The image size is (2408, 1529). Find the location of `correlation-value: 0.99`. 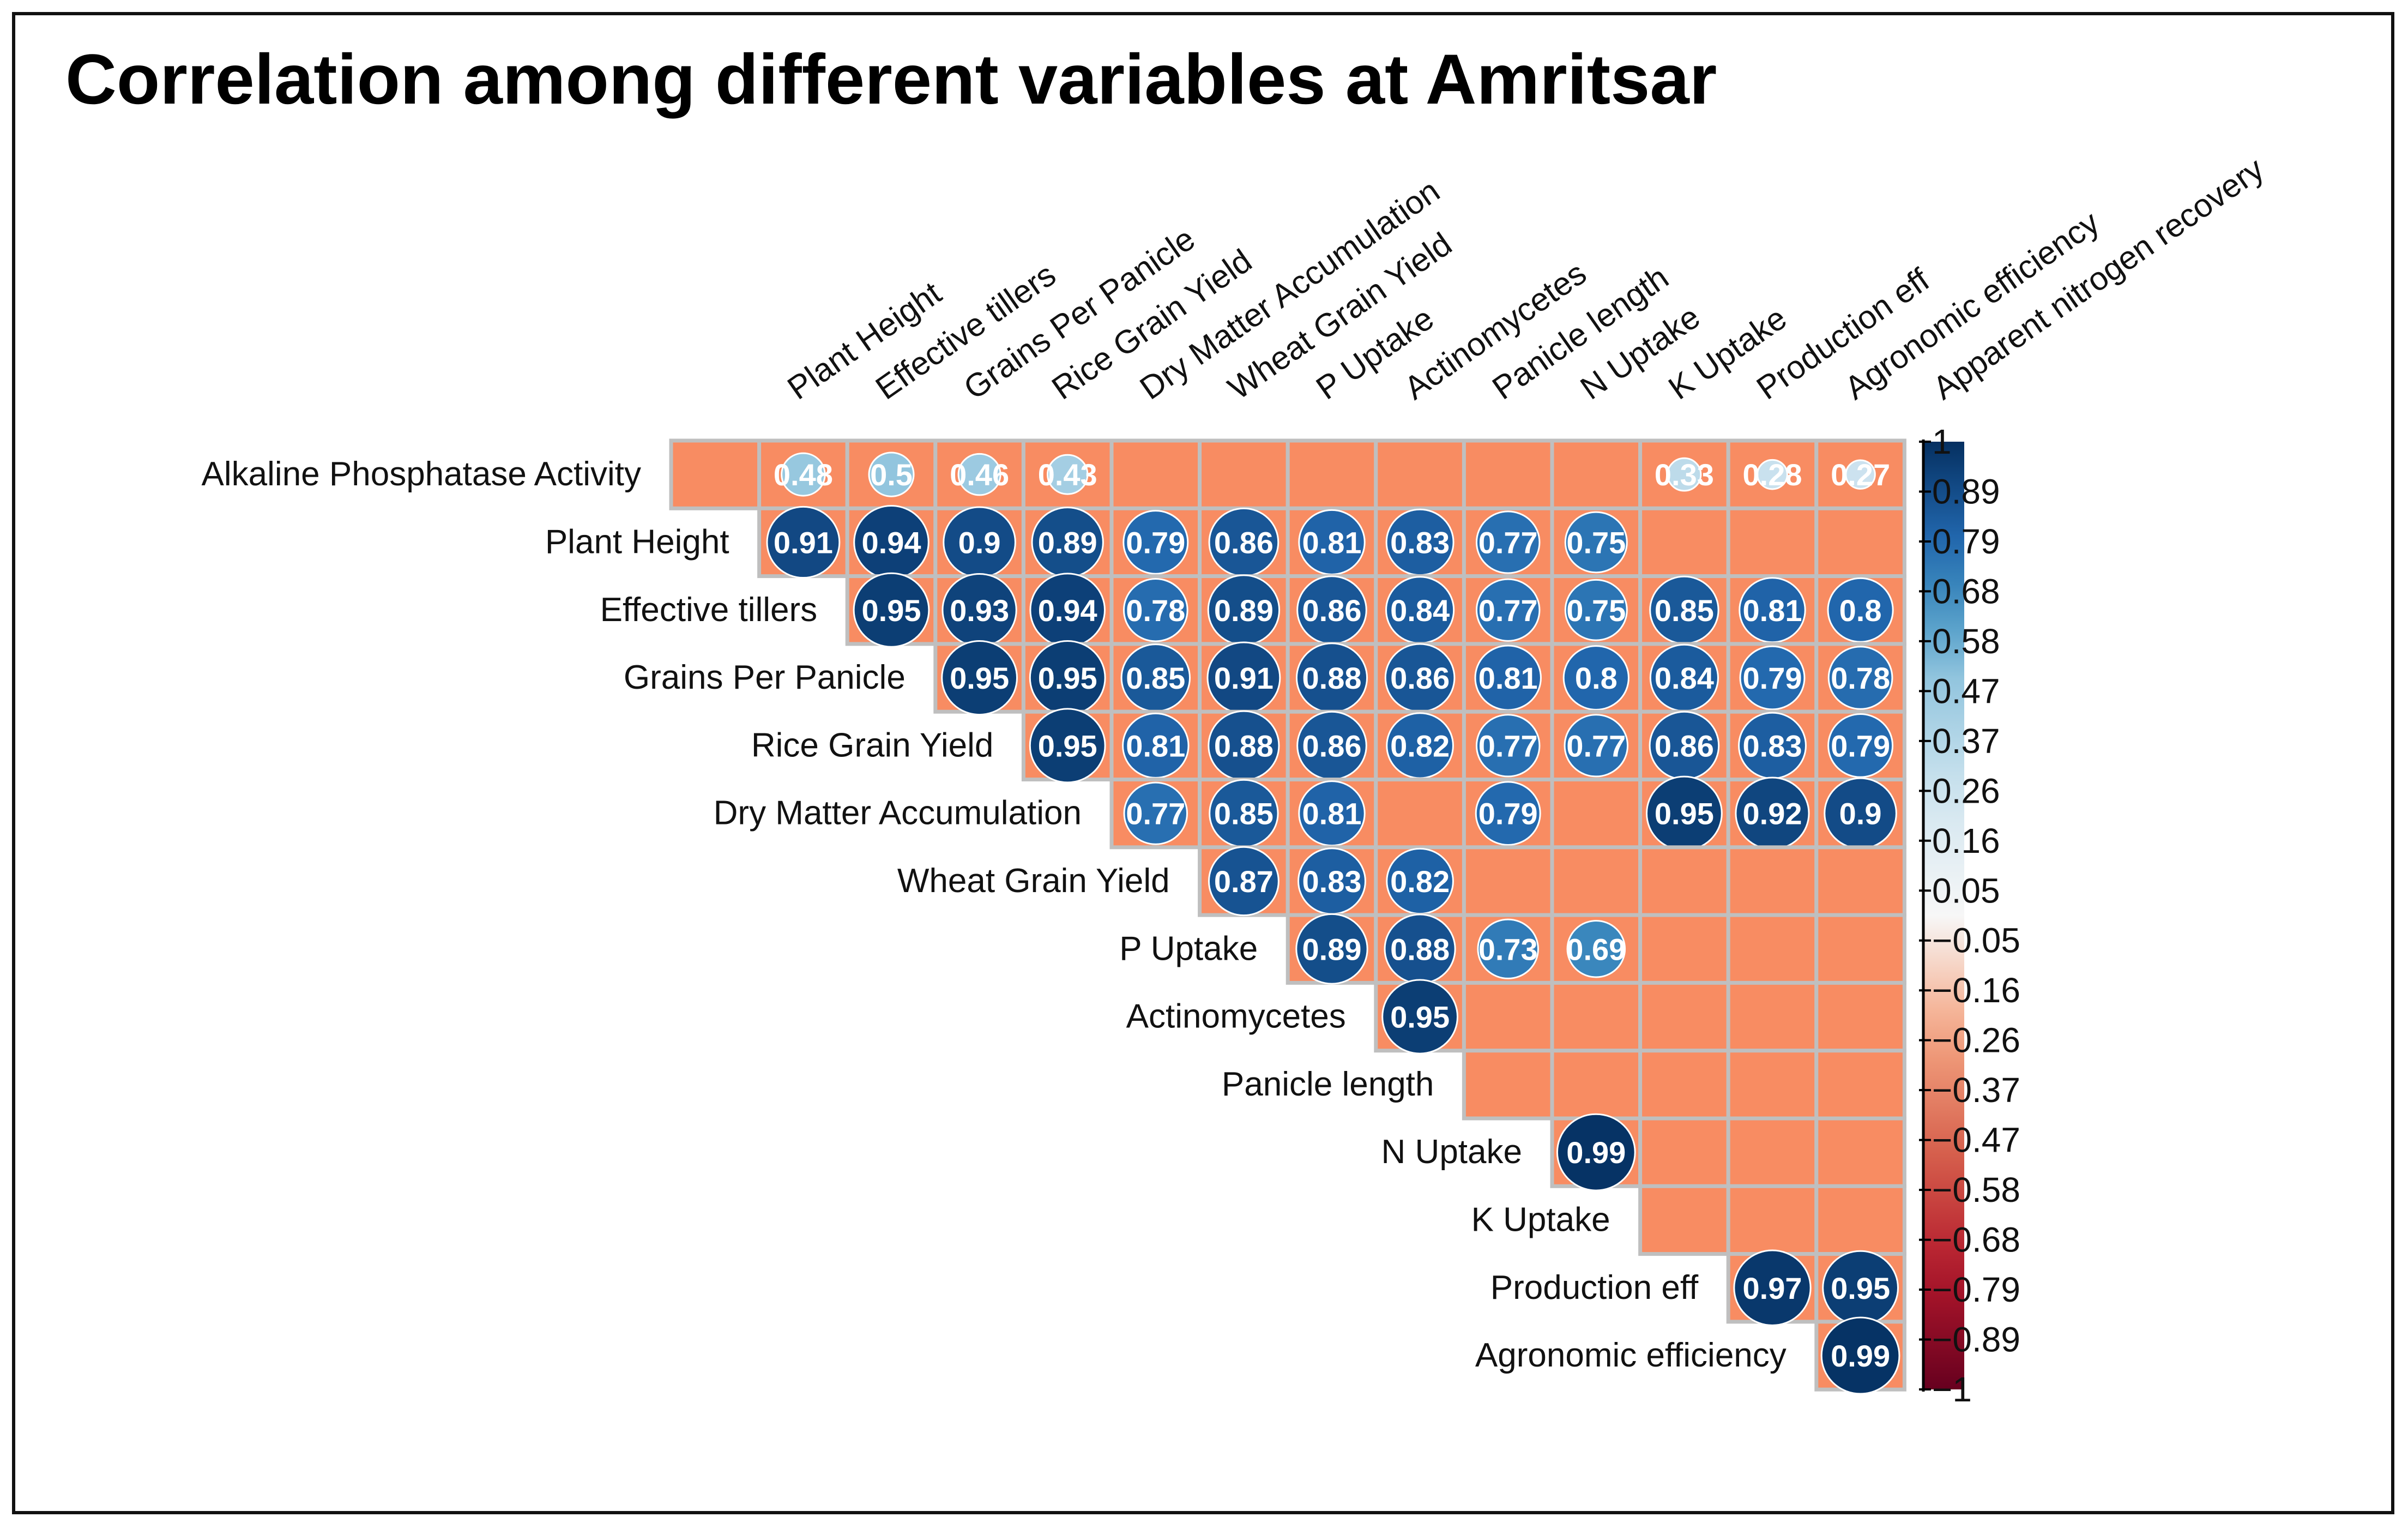

correlation-value: 0.99 is located at coordinates (1596, 1153).